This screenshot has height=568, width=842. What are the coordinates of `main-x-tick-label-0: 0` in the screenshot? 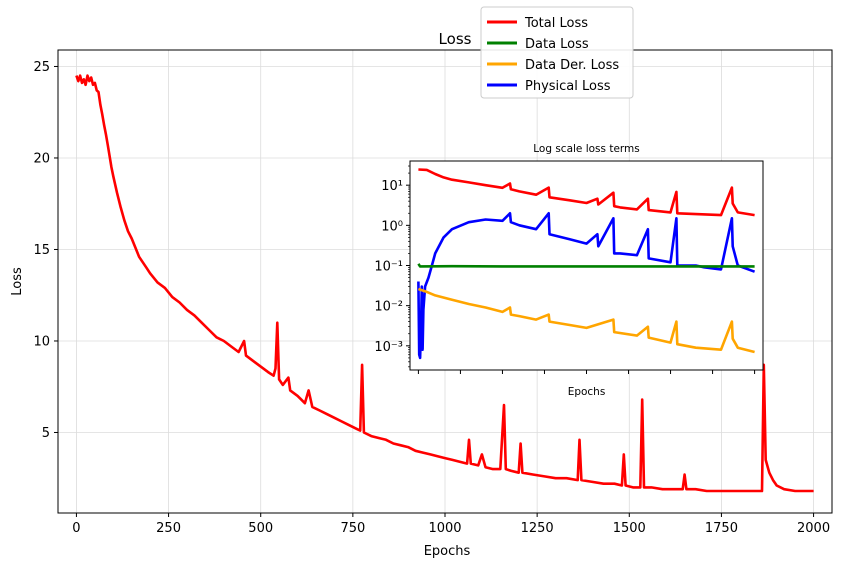 It's located at (76, 528).